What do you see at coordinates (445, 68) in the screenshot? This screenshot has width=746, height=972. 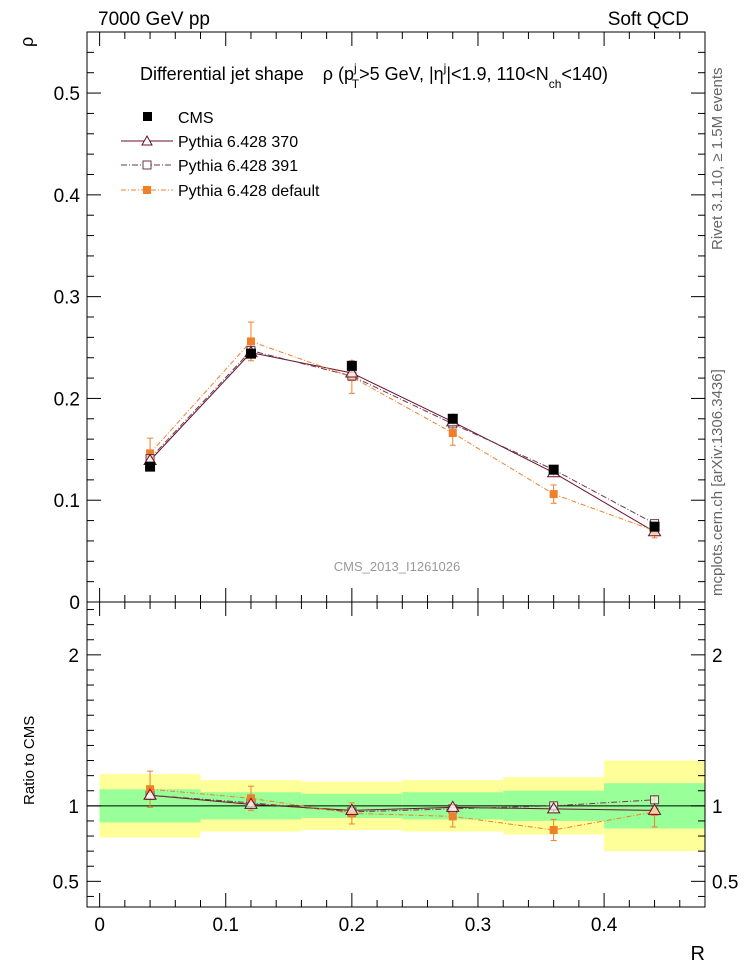 I see `eta-superscript: j` at bounding box center [445, 68].